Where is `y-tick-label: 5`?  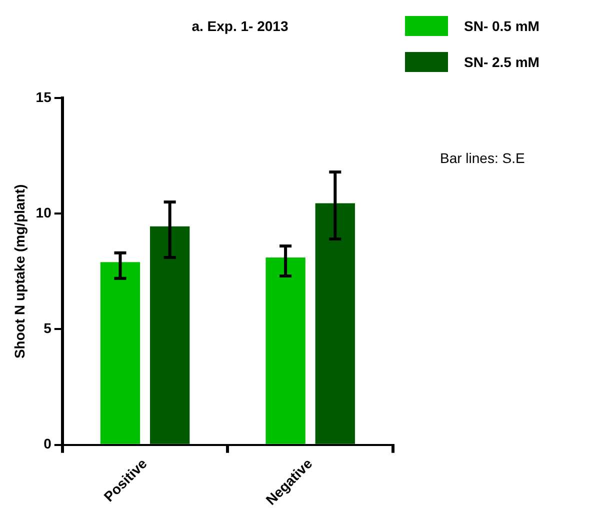 y-tick-label: 5 is located at coordinates (48, 328).